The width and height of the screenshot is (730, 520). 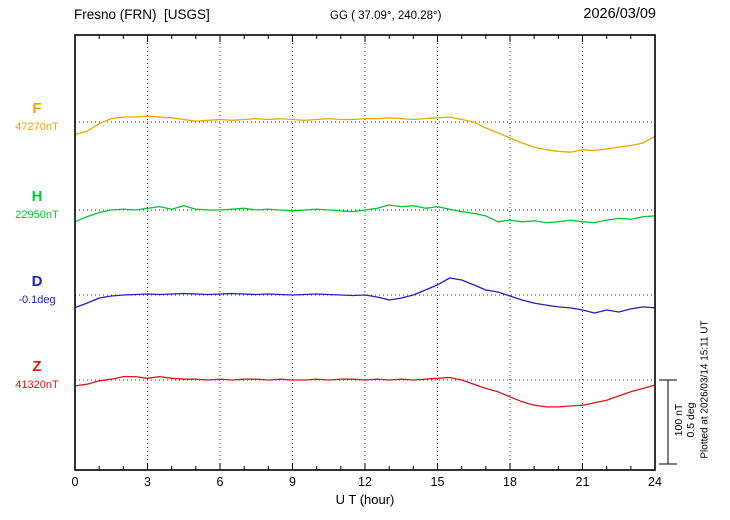 What do you see at coordinates (365, 391) in the screenshot?
I see `trace-Z` at bounding box center [365, 391].